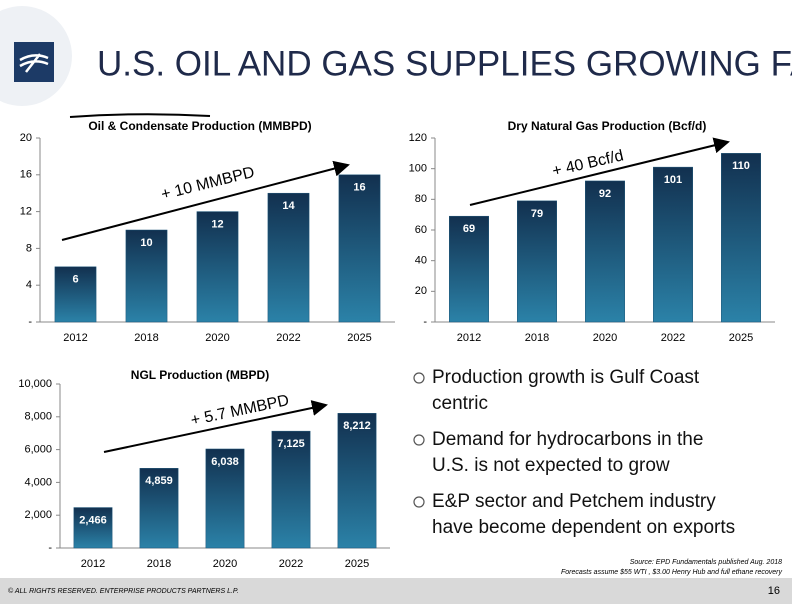  What do you see at coordinates (75, 280) in the screenshot?
I see `value-label: 6` at bounding box center [75, 280].